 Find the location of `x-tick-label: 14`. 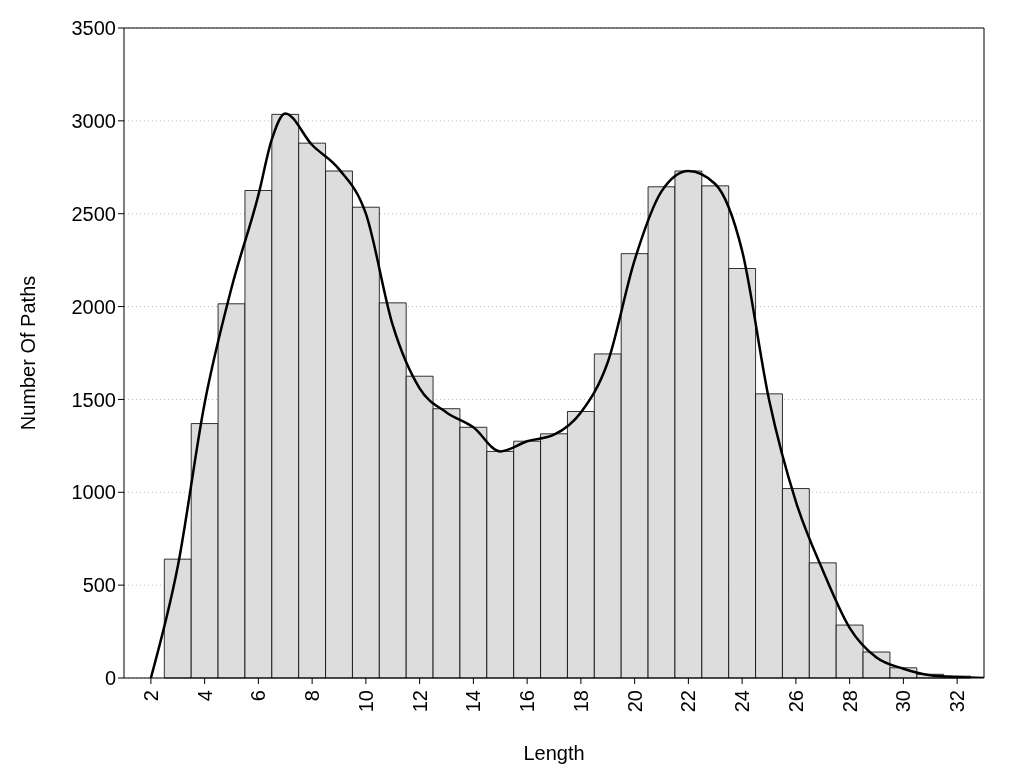

x-tick-label: 14 is located at coordinates (473, 701).